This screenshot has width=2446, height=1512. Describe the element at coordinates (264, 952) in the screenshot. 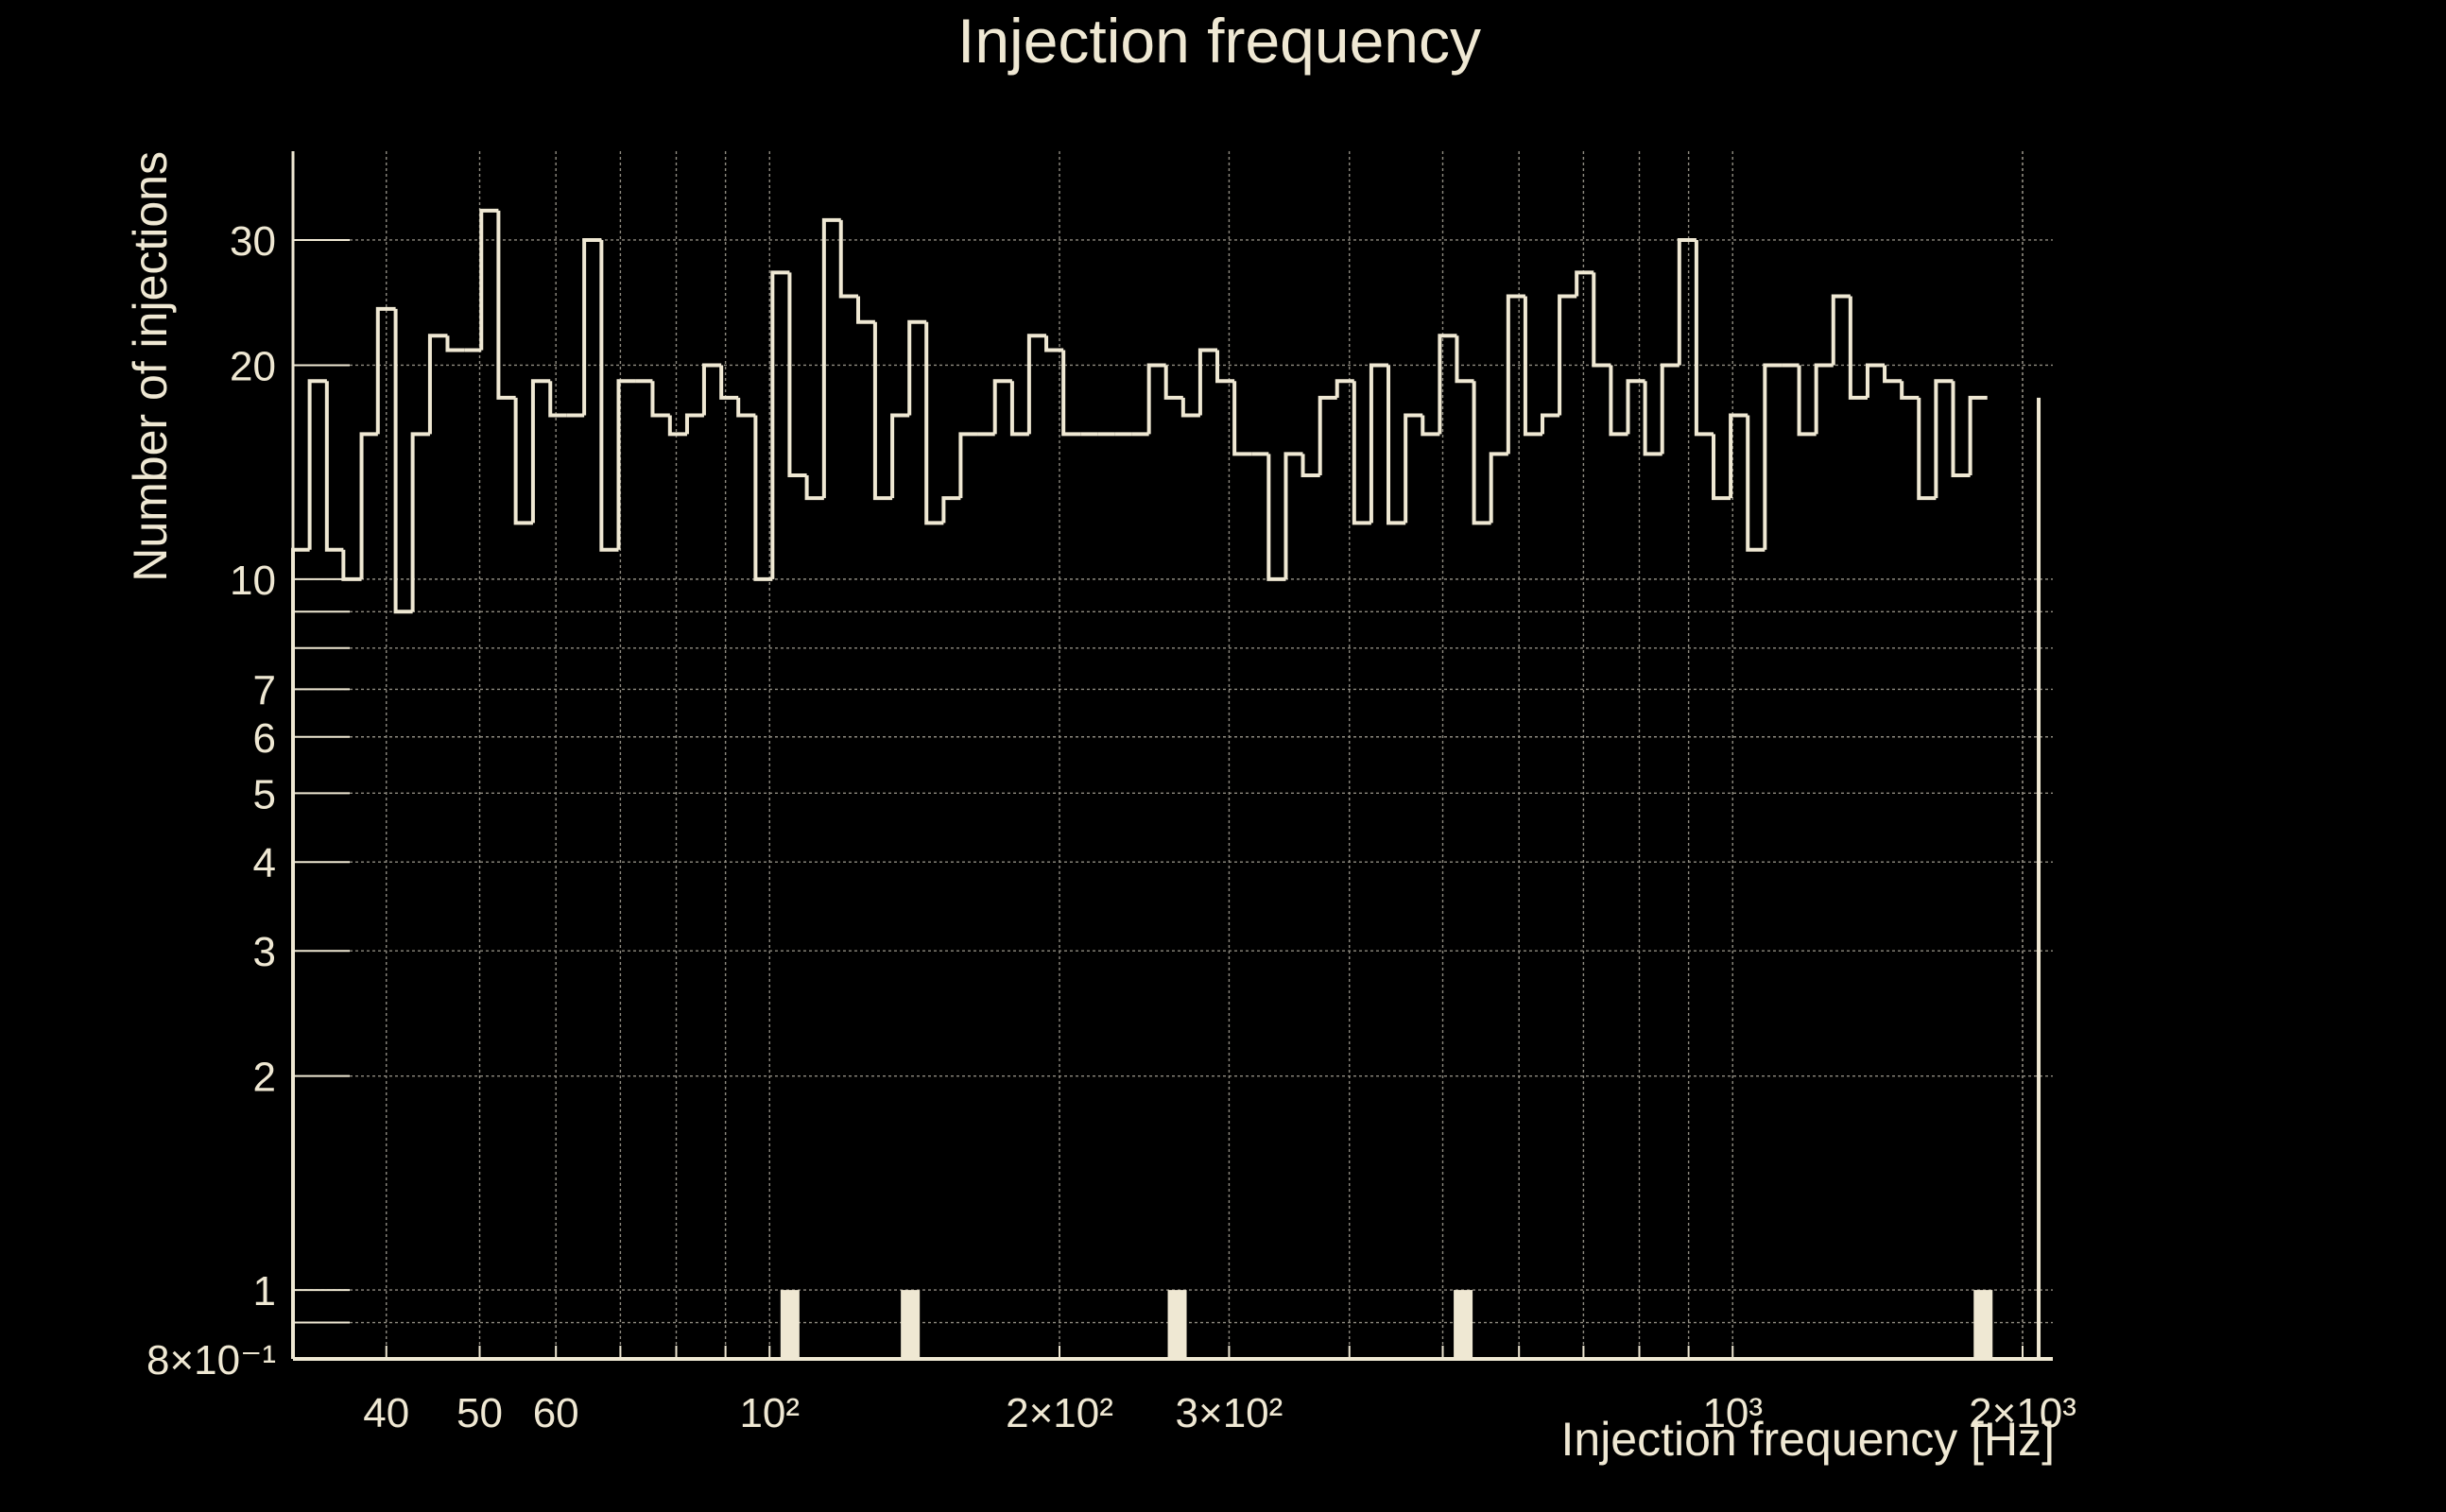

I see `y-tick-label: 3` at that location.